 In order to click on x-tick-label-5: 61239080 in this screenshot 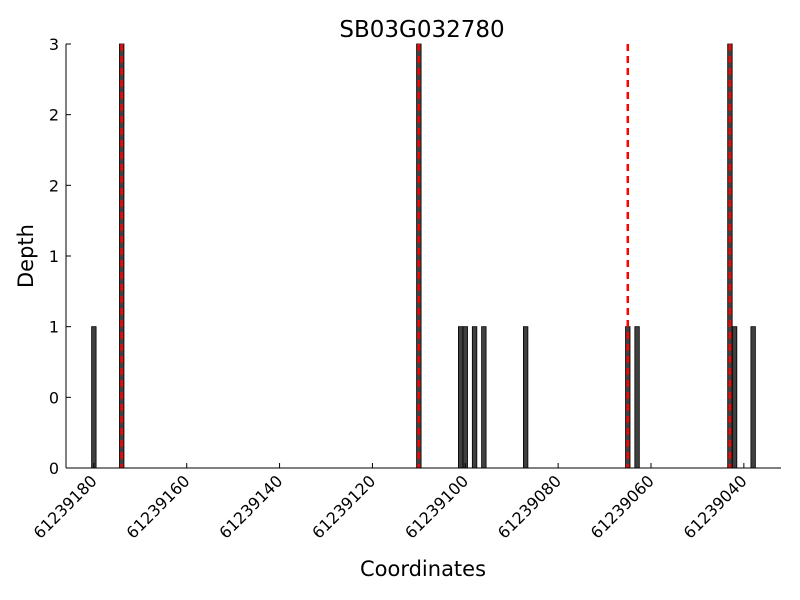, I will do `click(529, 506)`.